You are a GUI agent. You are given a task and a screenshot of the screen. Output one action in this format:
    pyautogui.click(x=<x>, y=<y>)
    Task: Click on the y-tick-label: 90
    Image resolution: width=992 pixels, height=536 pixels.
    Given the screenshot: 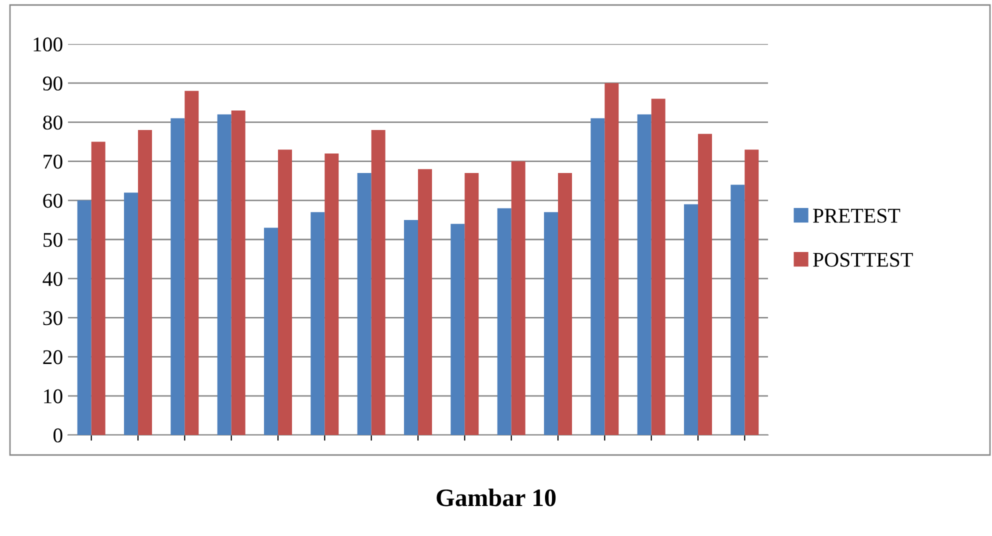 What is the action you would take?
    pyautogui.click(x=52, y=83)
    